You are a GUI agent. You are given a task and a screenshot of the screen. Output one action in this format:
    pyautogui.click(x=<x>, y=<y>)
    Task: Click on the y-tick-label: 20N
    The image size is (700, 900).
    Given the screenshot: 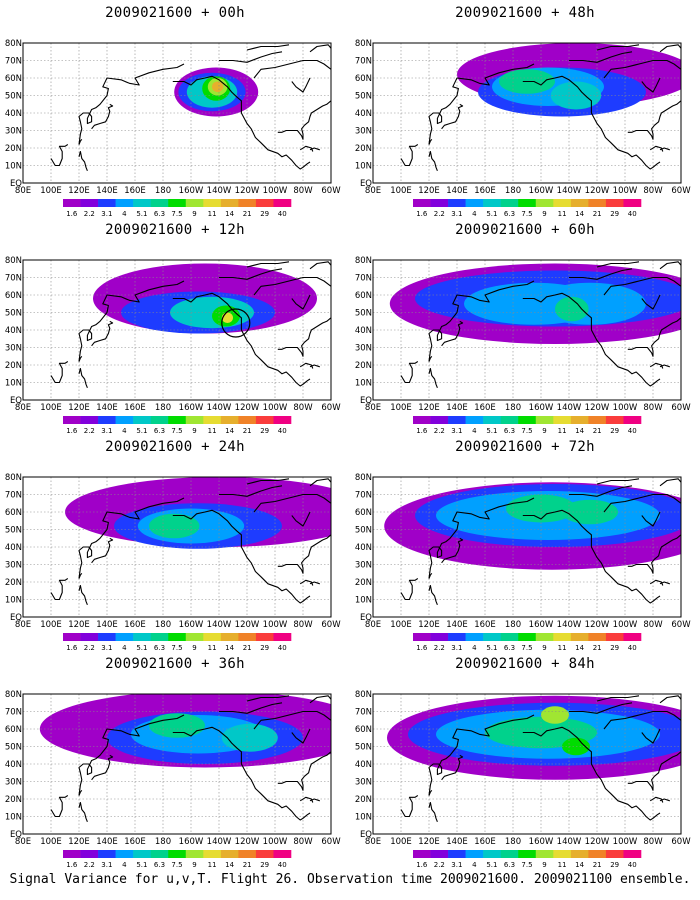 What is the action you would take?
    pyautogui.click(x=13, y=149)
    